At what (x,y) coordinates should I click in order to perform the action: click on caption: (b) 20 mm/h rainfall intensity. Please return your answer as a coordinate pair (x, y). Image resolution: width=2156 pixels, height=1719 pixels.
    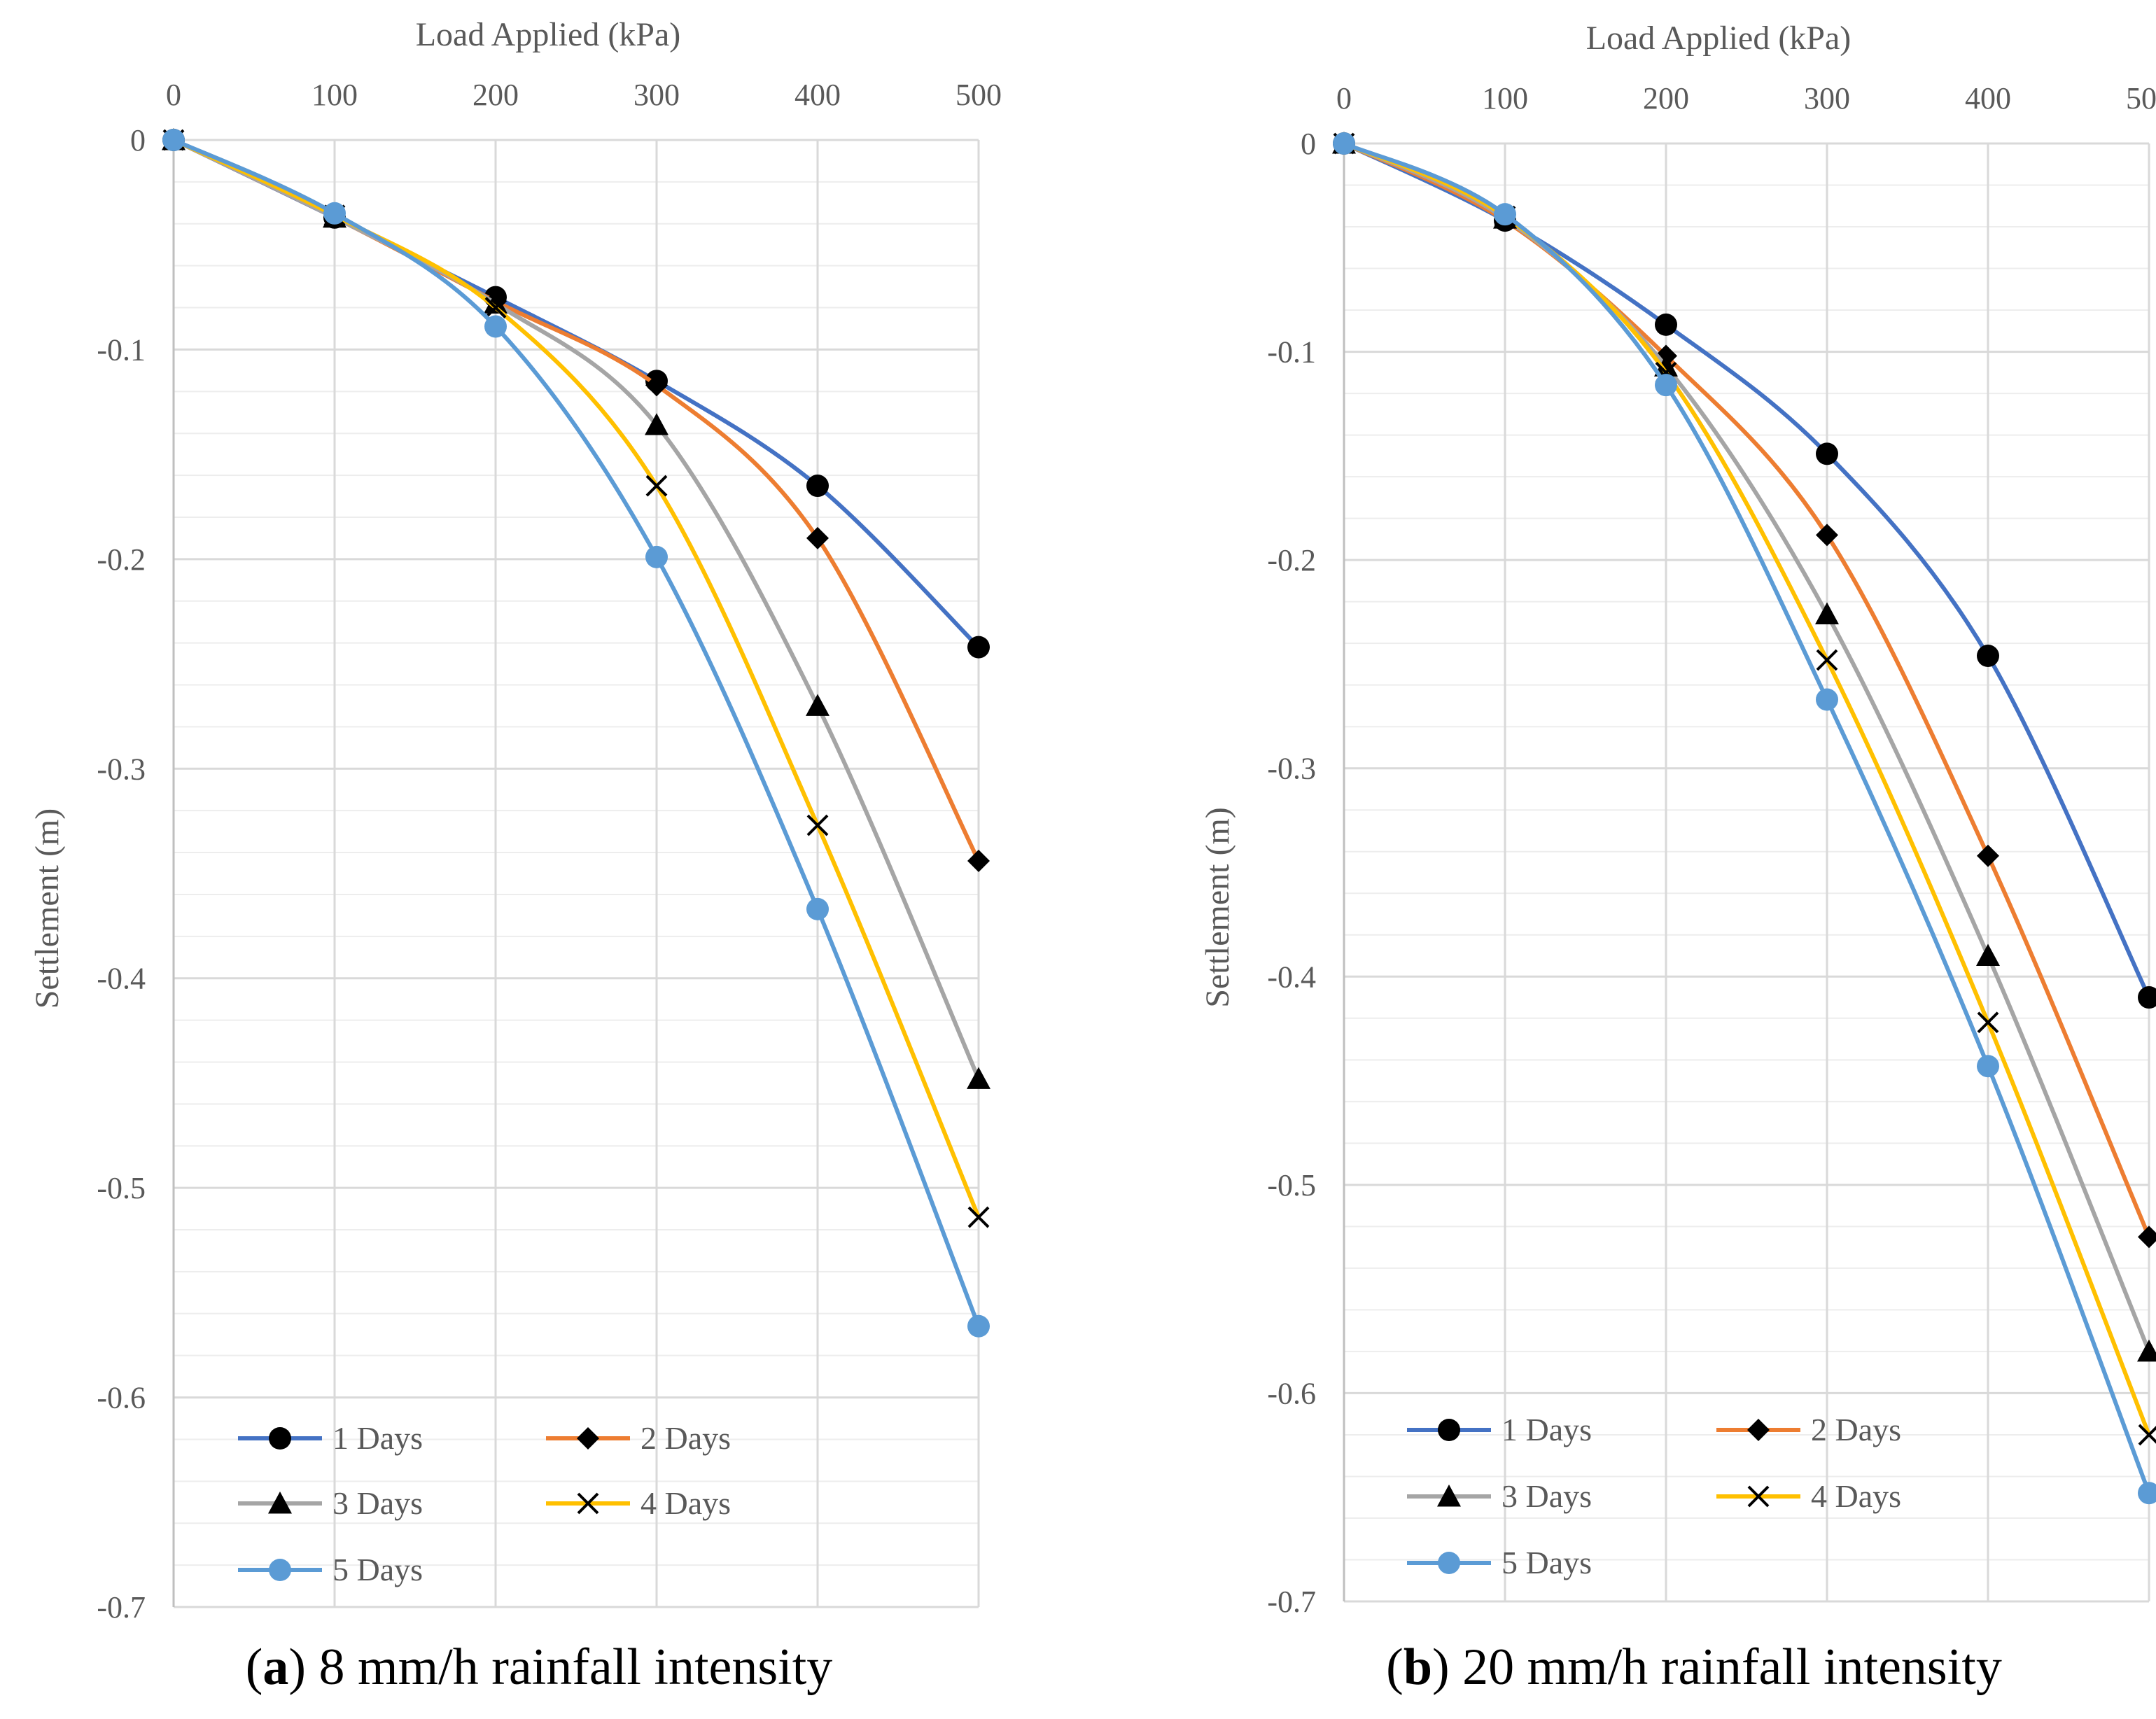
    Looking at the image, I should click on (1694, 1667).